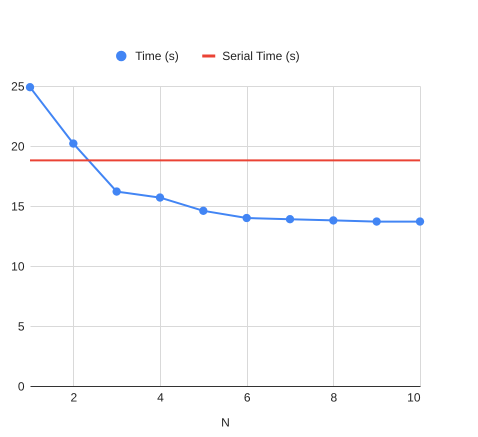  Describe the element at coordinates (74, 397) in the screenshot. I see `x-tick-label: 2` at that location.